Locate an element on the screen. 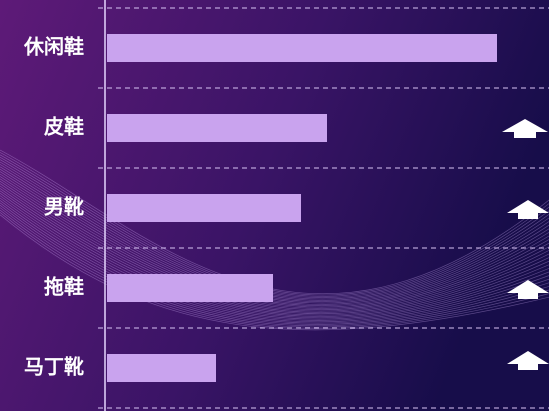 The image size is (549, 411). y-tick-label: 休闲鞋 is located at coordinates (53, 47).